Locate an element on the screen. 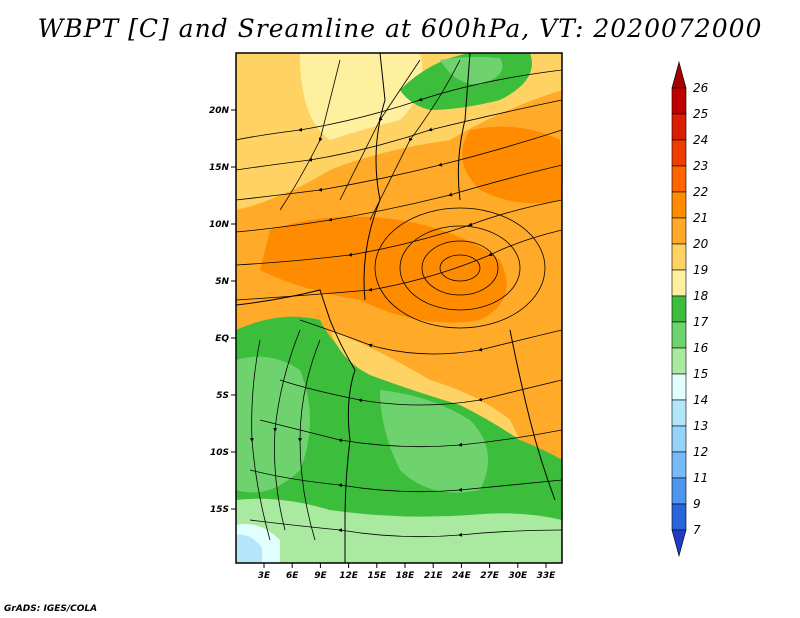  longitude-axis: 3E 6E 9E 12E 15E 18E 21E 24E 27E 30E 33E is located at coordinates (407, 572).